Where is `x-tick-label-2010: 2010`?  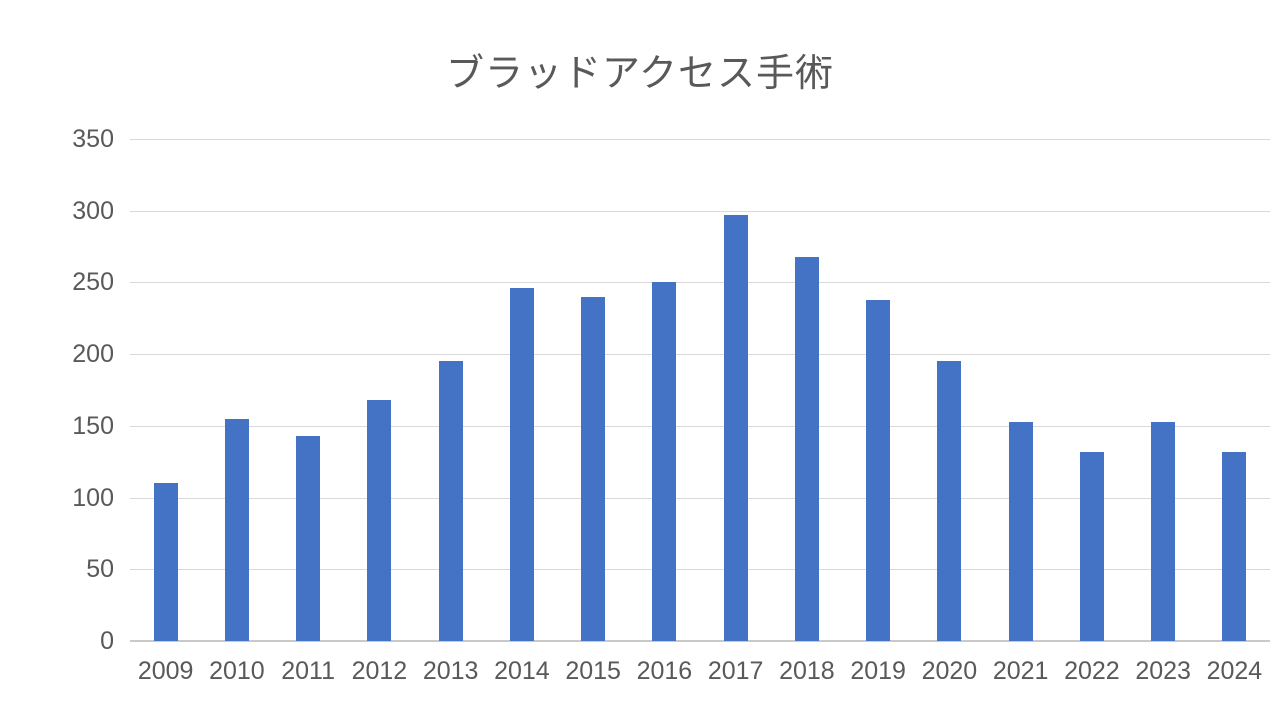
x-tick-label-2010: 2010 is located at coordinates (237, 671).